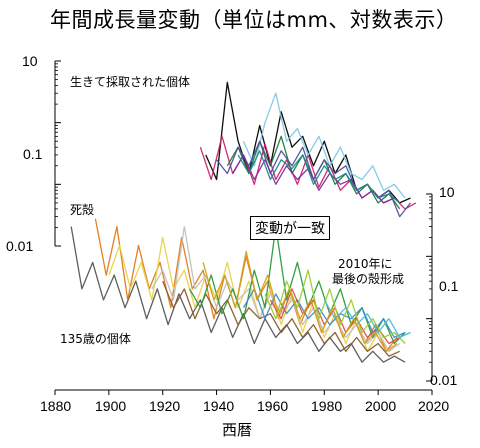 The width and height of the screenshot is (480, 448). Describe the element at coordinates (290, 228) in the screenshot. I see `center-label-box: 変動が一致` at that location.